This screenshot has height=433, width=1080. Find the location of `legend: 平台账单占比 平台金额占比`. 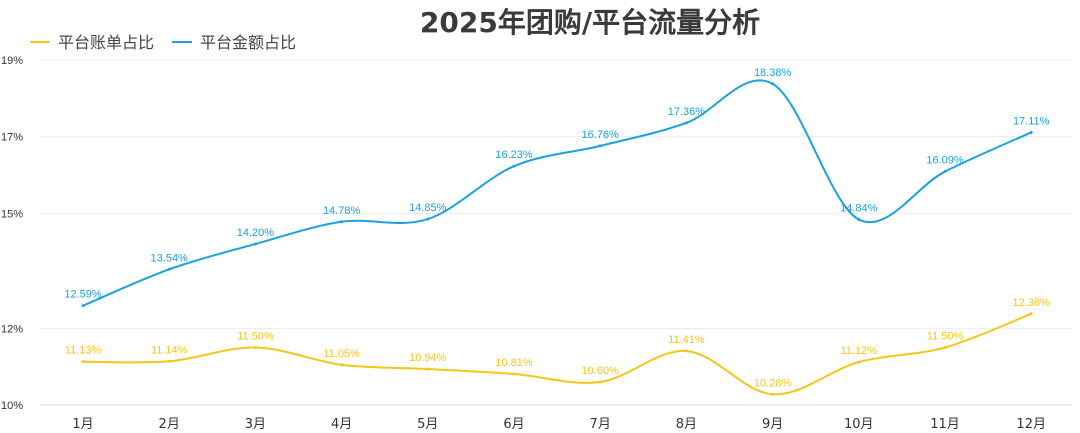

legend: 平台账单占比 平台金额占比 is located at coordinates (163, 42).